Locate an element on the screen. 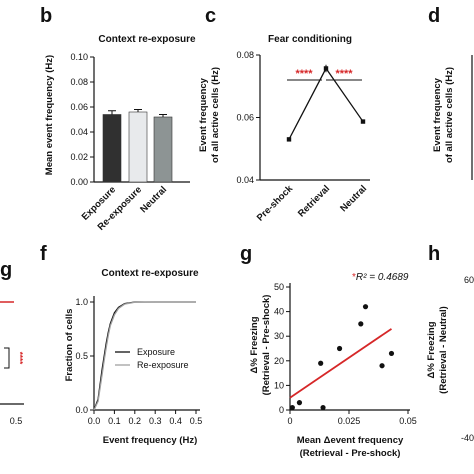 This screenshot has width=474, height=474. f-xtick-label-0: 0.0 is located at coordinates (94, 421).